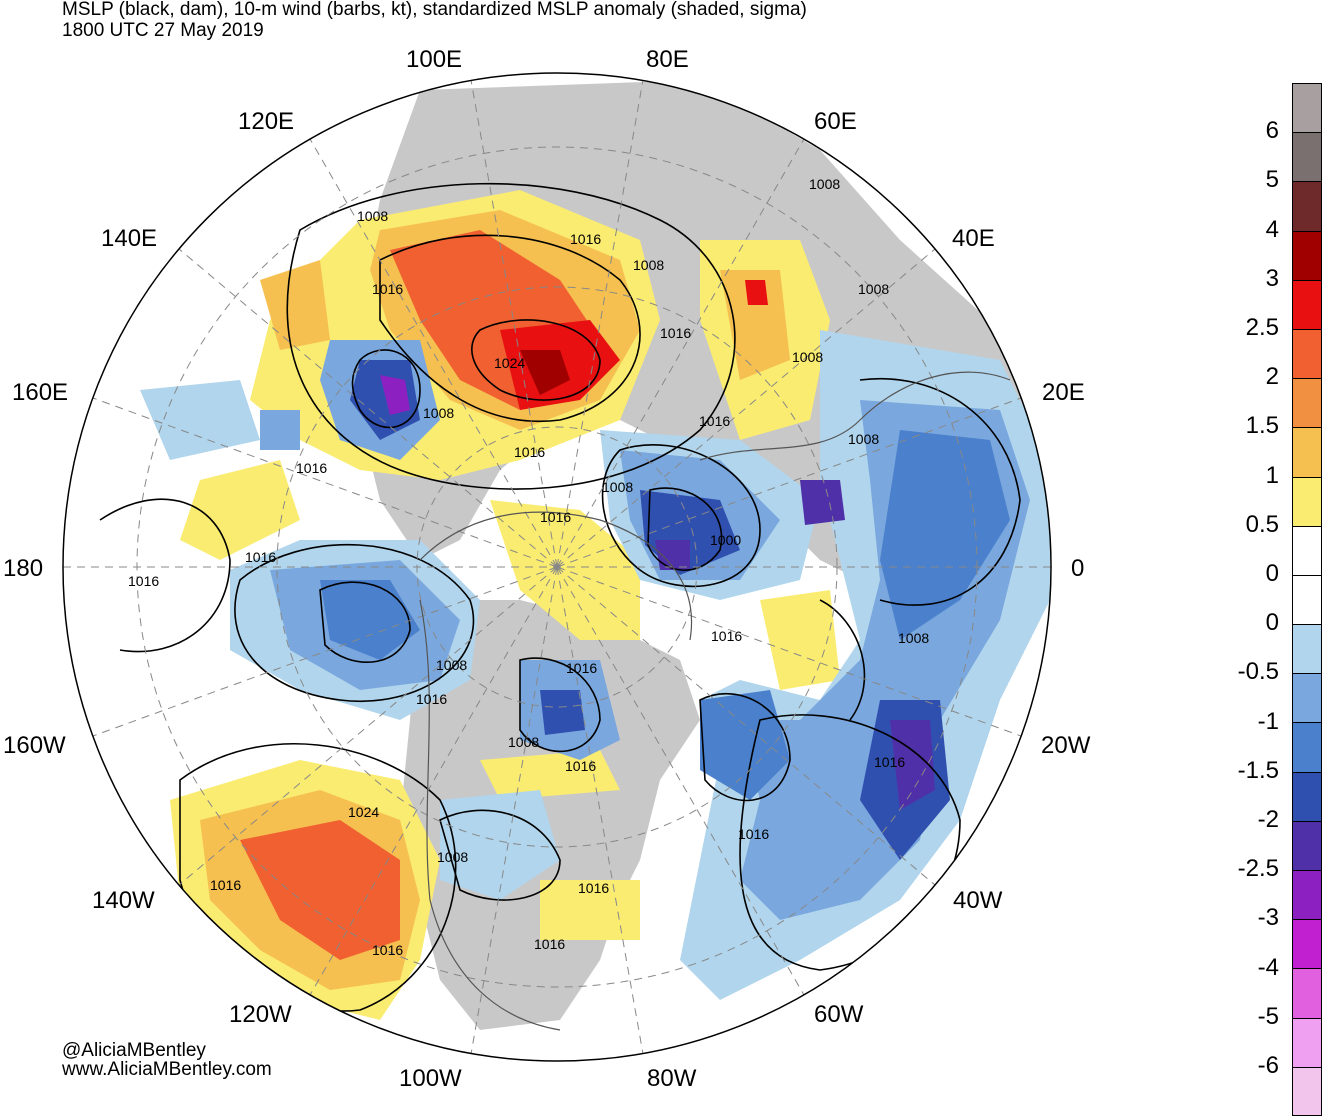  What do you see at coordinates (1262, 327) in the screenshot?
I see `colorbar-tick-label: 2.5` at bounding box center [1262, 327].